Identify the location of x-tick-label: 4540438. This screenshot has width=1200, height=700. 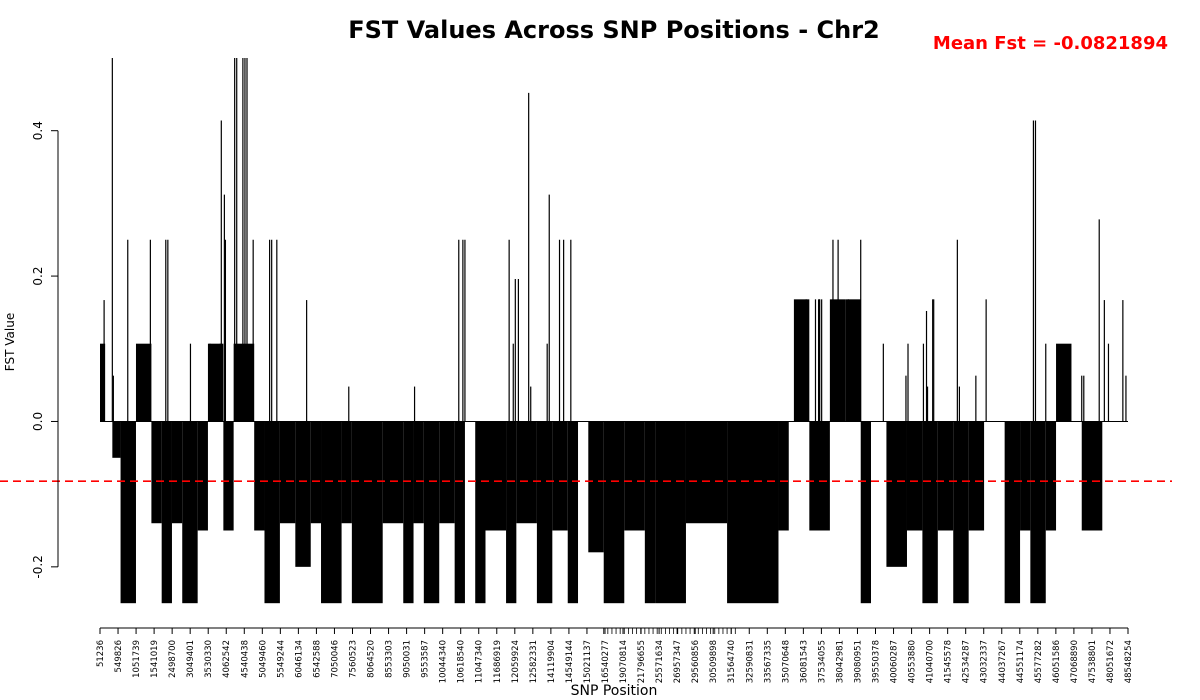
(245, 659).